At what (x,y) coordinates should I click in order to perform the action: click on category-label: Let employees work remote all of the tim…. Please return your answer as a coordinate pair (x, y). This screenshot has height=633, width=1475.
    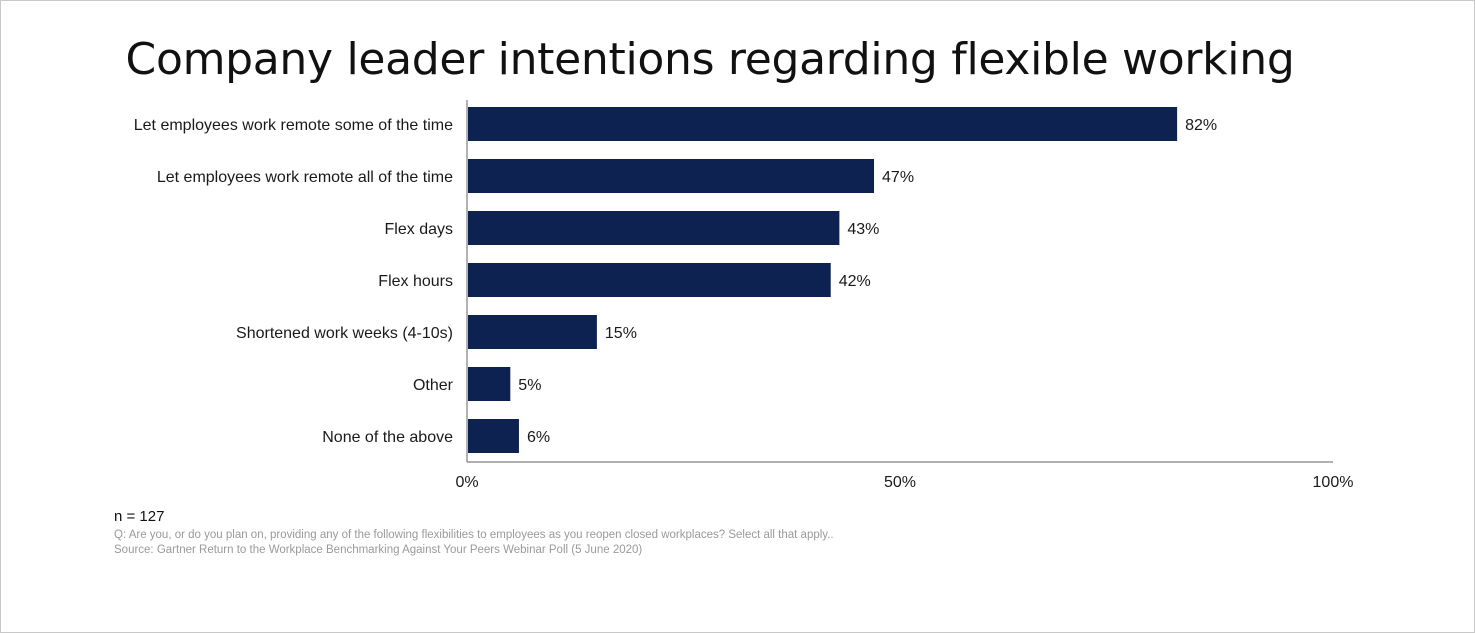
    Looking at the image, I should click on (305, 177).